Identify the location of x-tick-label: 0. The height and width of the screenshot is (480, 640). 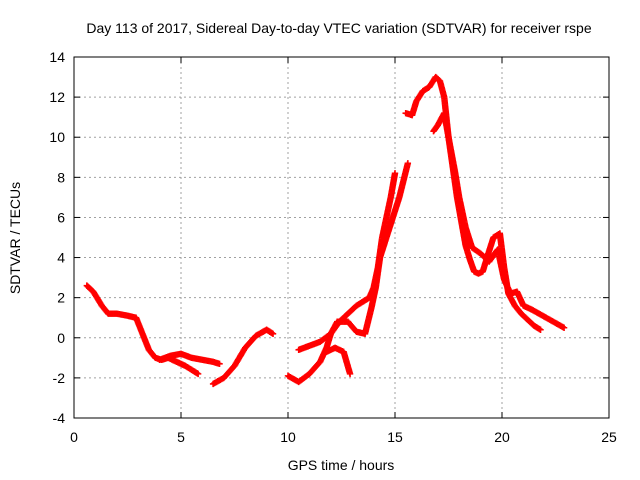
(74, 437).